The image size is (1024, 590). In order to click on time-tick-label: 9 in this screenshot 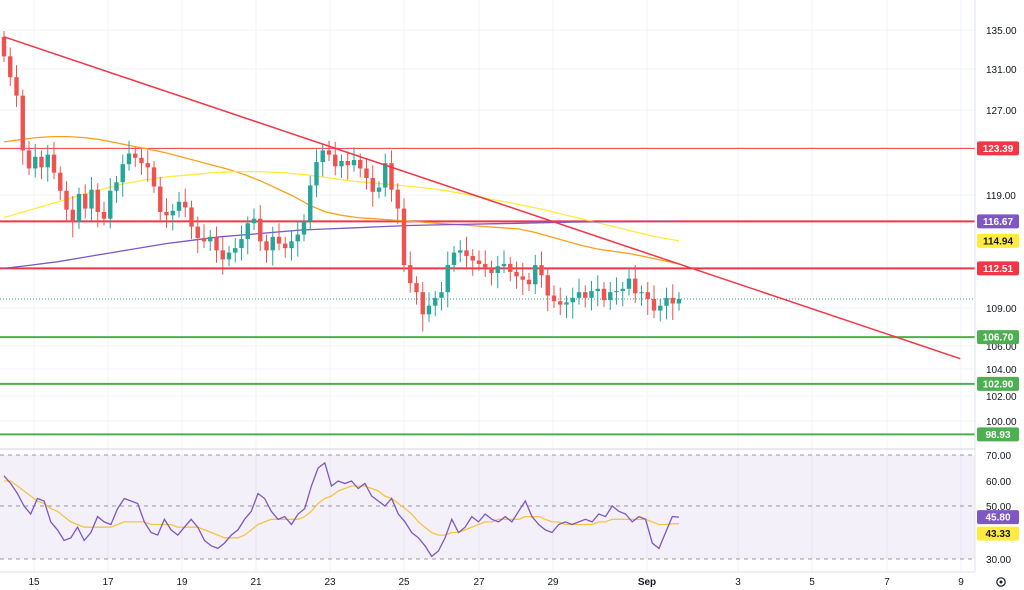, I will do `click(961, 582)`.